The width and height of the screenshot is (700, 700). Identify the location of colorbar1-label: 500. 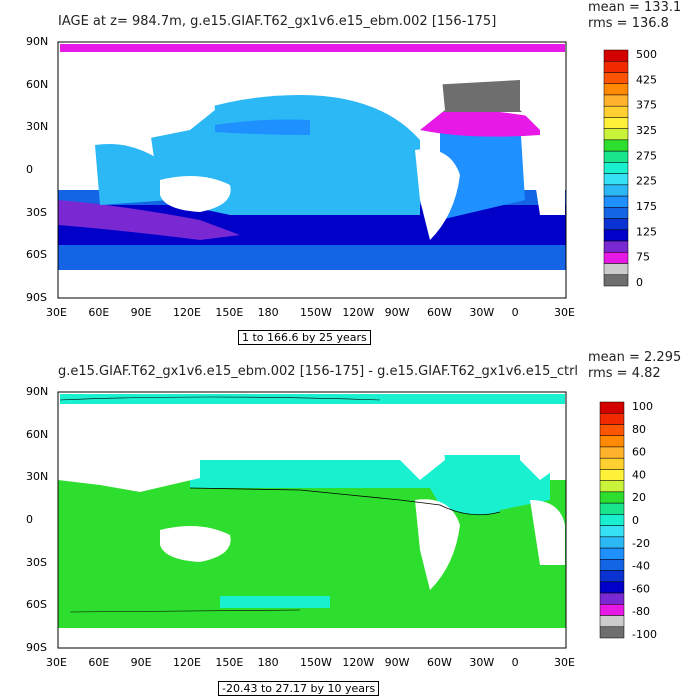
(646, 54).